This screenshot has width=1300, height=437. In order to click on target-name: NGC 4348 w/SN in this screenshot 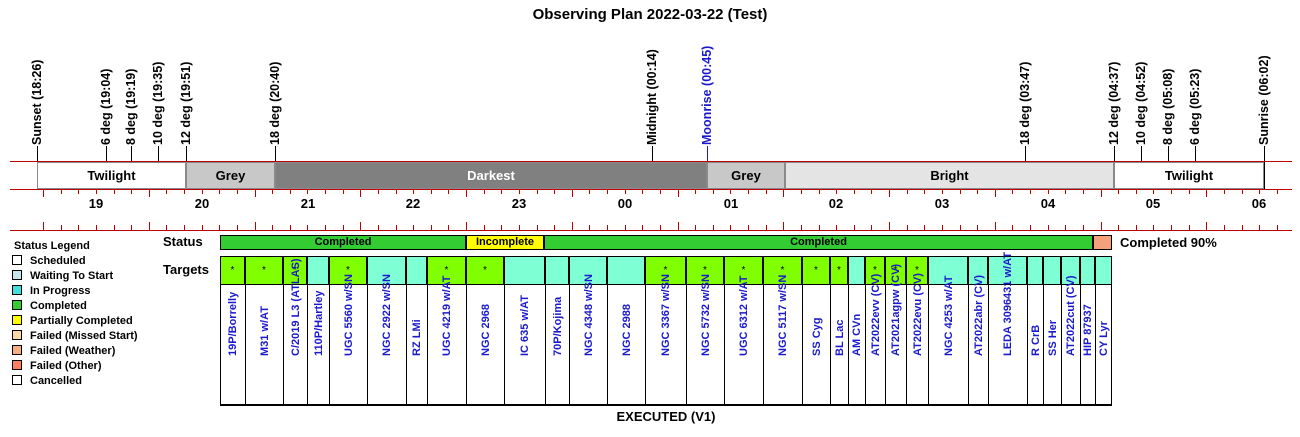, I will do `click(588, 315)`.